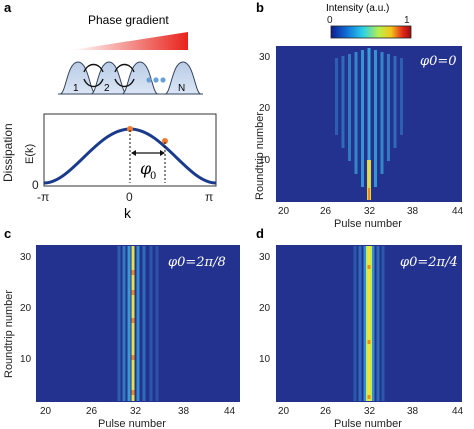 Image resolution: width=474 pixels, height=429 pixels. What do you see at coordinates (130, 150) in the screenshot?
I see `dissipation-plot-frame` at bounding box center [130, 150].